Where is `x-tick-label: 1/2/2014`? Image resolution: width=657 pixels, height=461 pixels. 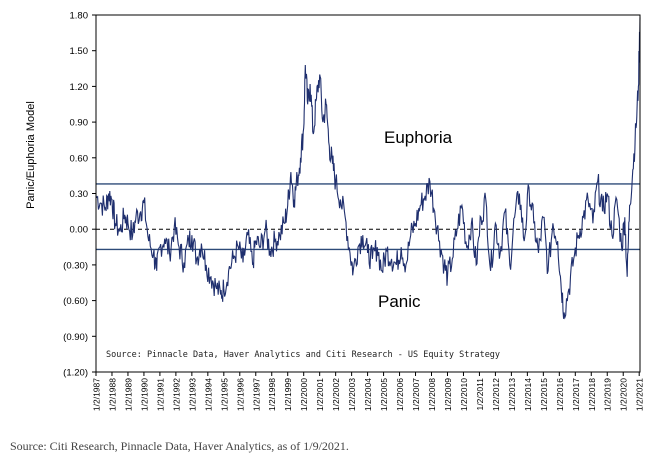 x-tick-label: 1/2/2014 is located at coordinates (528, 394).